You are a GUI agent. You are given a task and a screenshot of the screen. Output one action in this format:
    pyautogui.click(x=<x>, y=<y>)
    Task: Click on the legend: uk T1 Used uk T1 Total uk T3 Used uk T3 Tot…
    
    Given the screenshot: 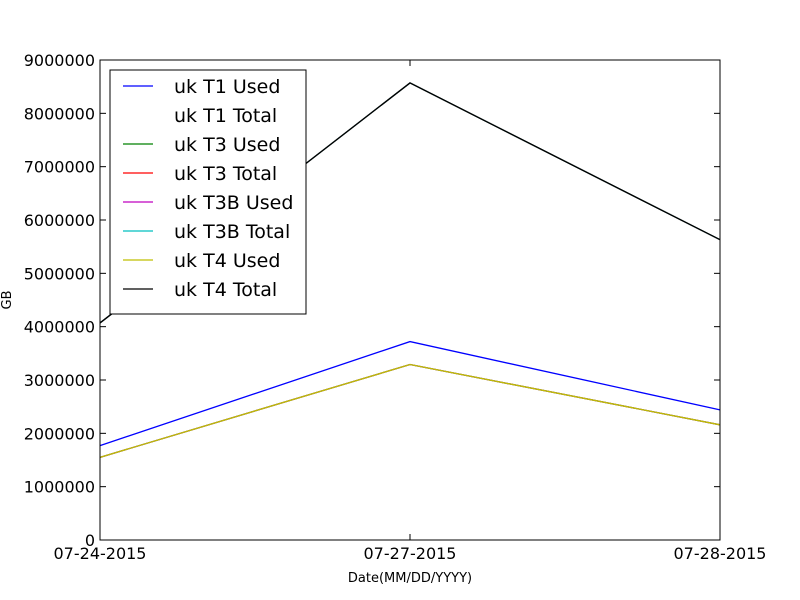 What is the action you would take?
    pyautogui.click(x=208, y=192)
    